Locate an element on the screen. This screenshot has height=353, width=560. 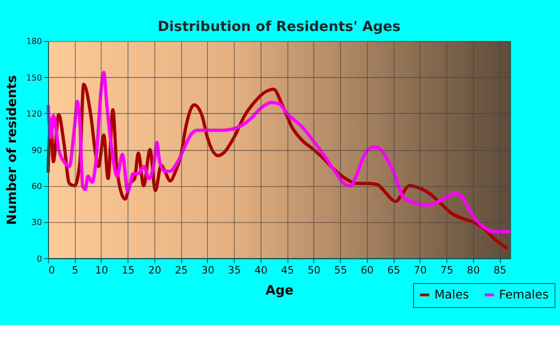
y-tick-label: 150 is located at coordinates (34, 77).